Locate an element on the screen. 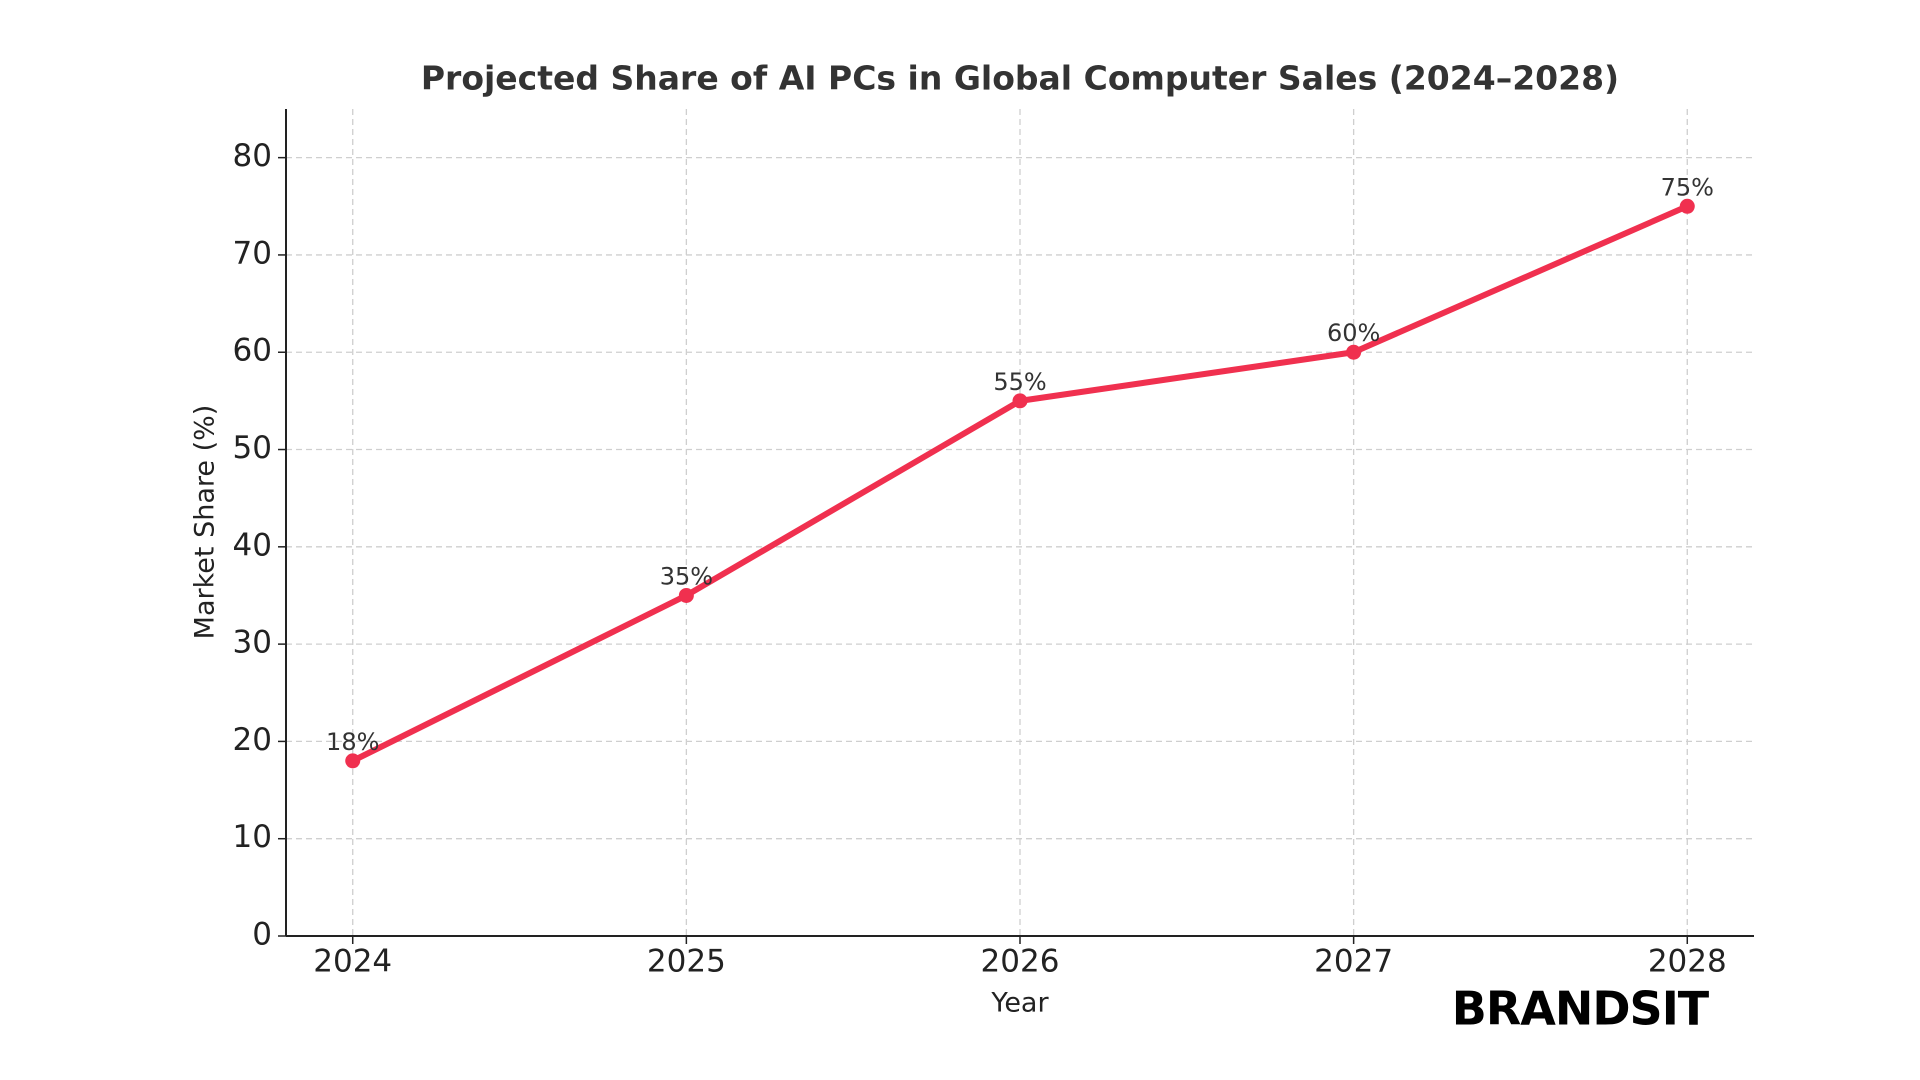 This screenshot has height=1080, width=1920. watermark: BRANDSIT is located at coordinates (1581, 1009).